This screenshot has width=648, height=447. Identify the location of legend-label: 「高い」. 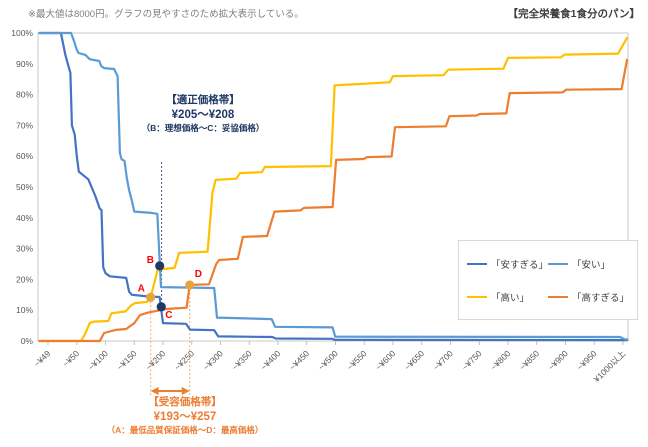
(510, 298).